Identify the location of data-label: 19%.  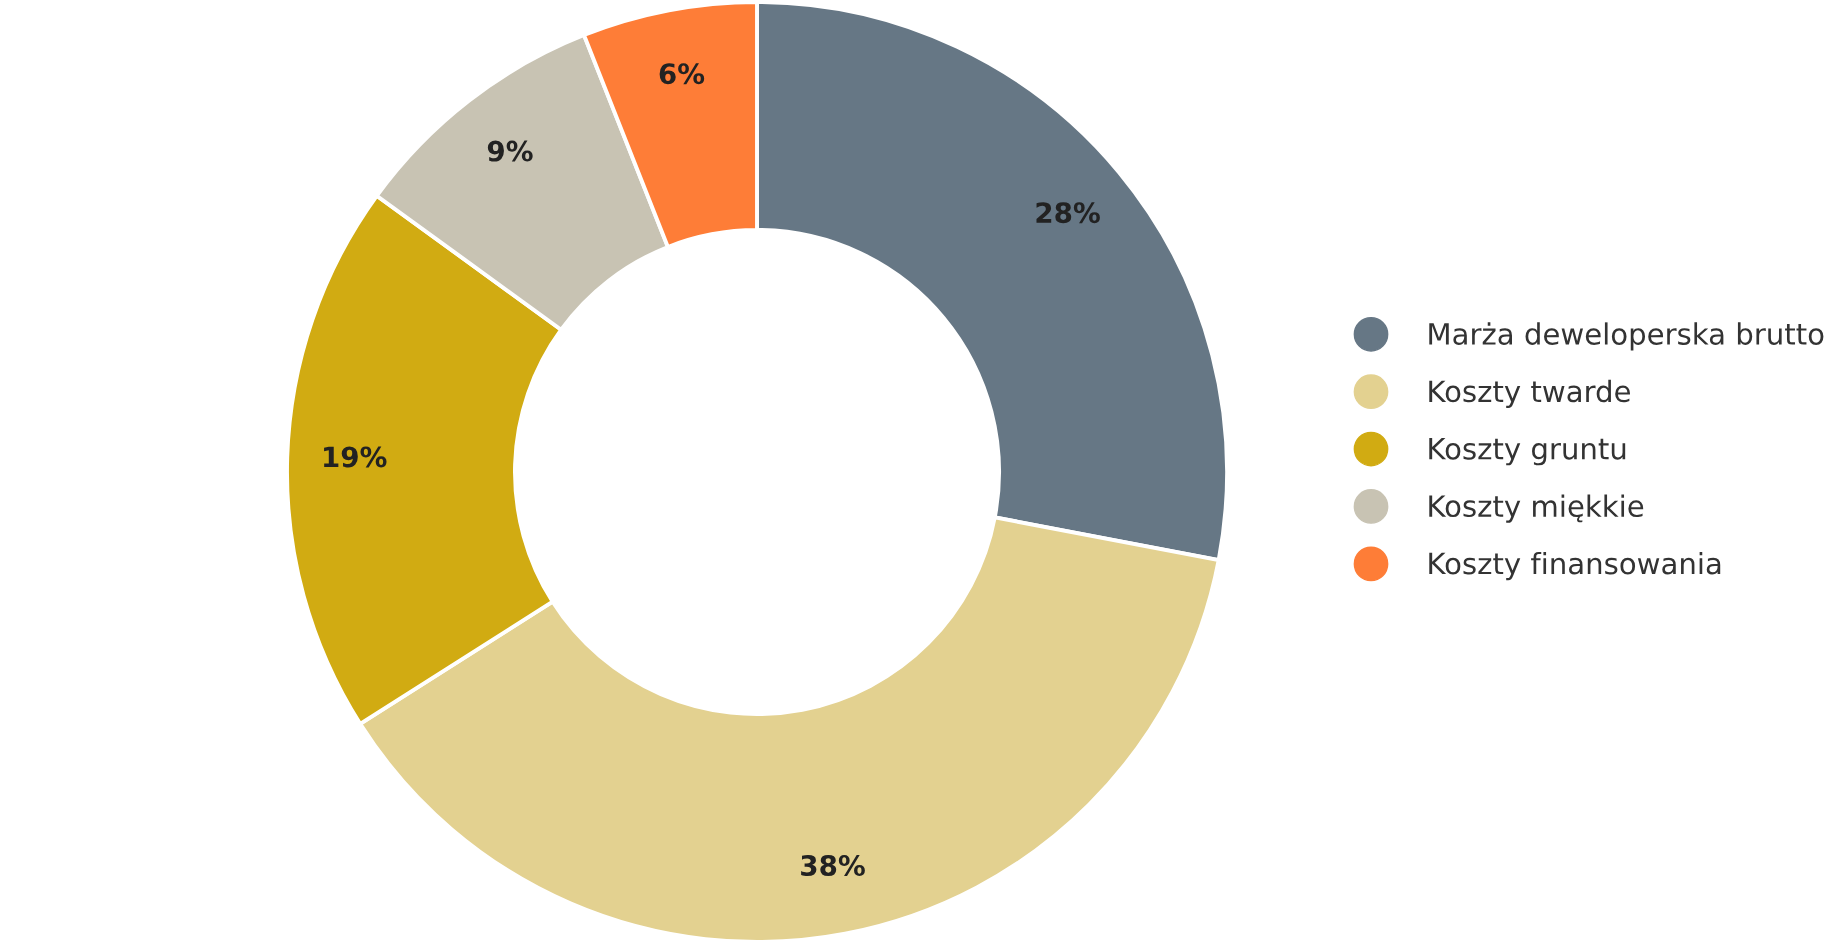
(355, 457).